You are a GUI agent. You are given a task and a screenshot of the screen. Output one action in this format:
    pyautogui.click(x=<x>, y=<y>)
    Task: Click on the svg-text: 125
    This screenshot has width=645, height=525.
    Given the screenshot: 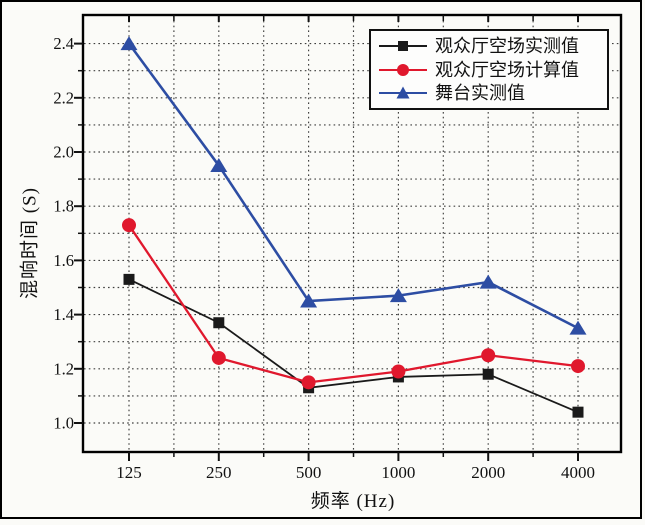 What is the action you would take?
    pyautogui.click(x=129, y=472)
    